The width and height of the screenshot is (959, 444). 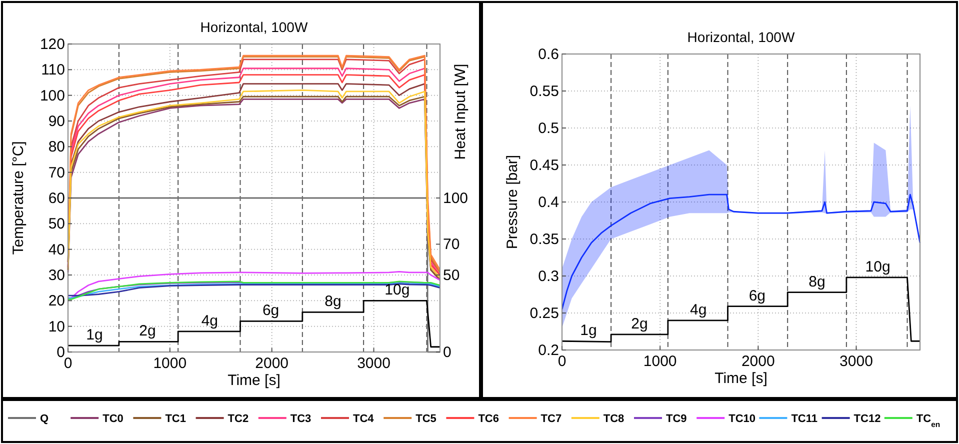 I want to click on y-tick-label: 10, so click(x=56, y=327).